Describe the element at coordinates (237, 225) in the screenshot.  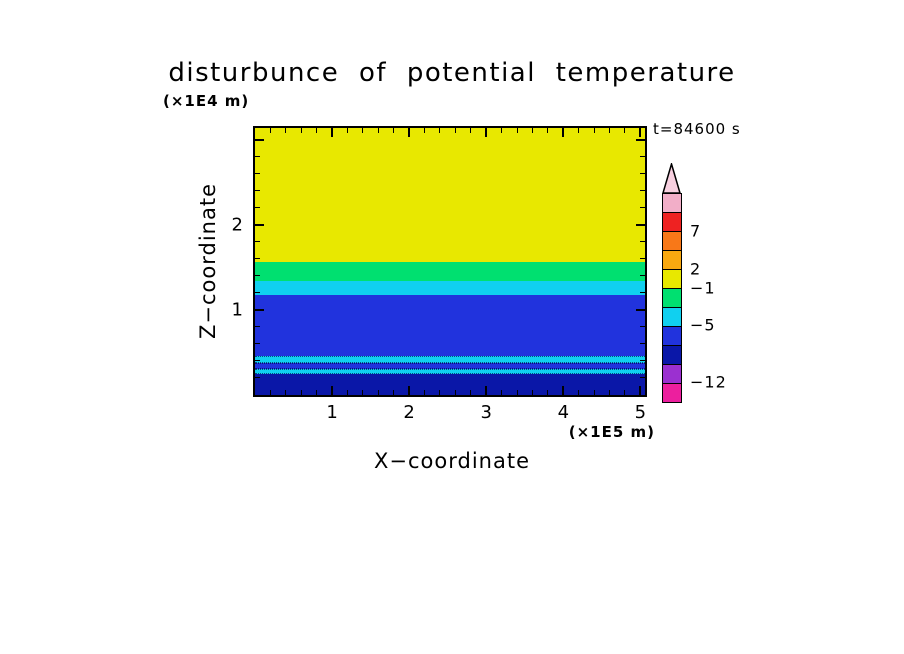
I see `y-tick-label: 2` at that location.